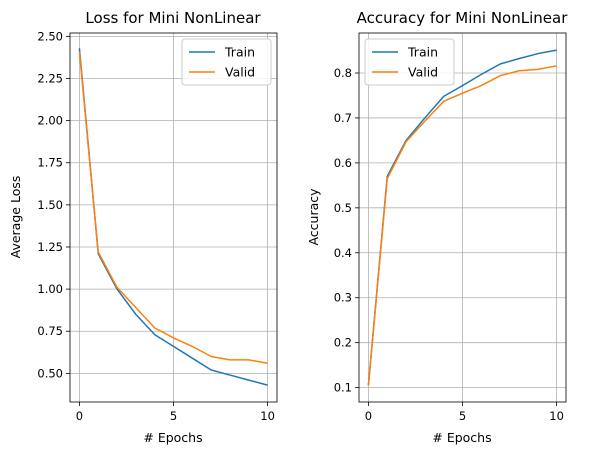  I want to click on loss-y-tick-label: 0.50, so click(50, 373).